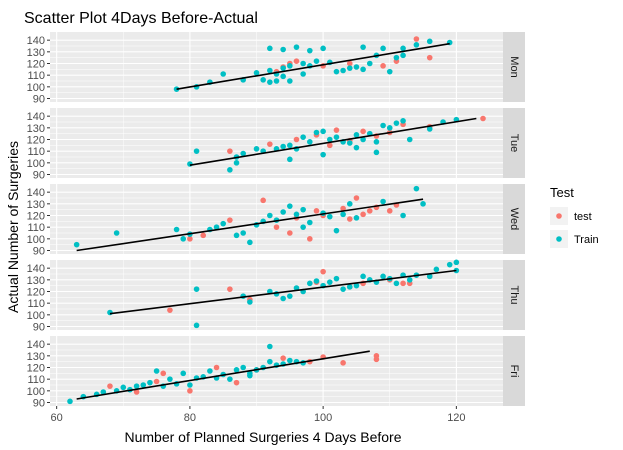 This screenshot has height=450, width=623. Describe the element at coordinates (36, 293) in the screenshot. I see `y-tick-label: 120` at that location.